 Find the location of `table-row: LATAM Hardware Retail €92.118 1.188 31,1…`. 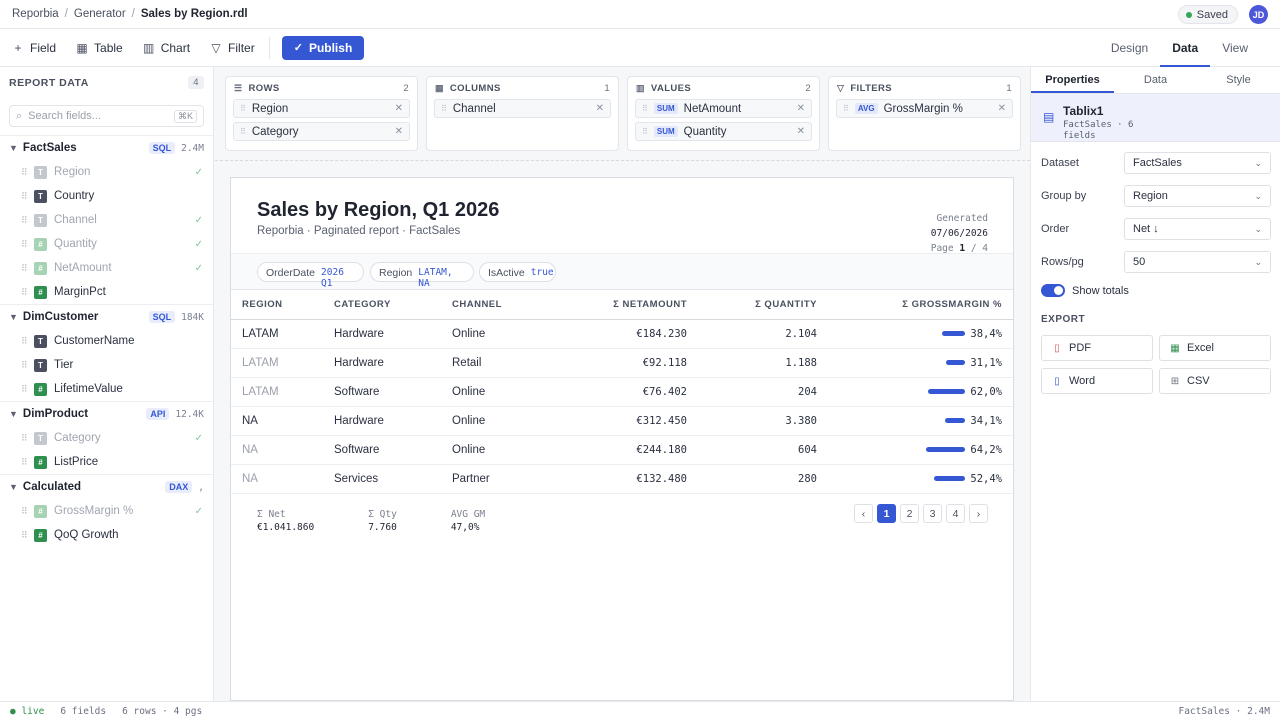

table-row: LATAM Hardware Retail €92.118 1.188 31,1… is located at coordinates (622, 363).